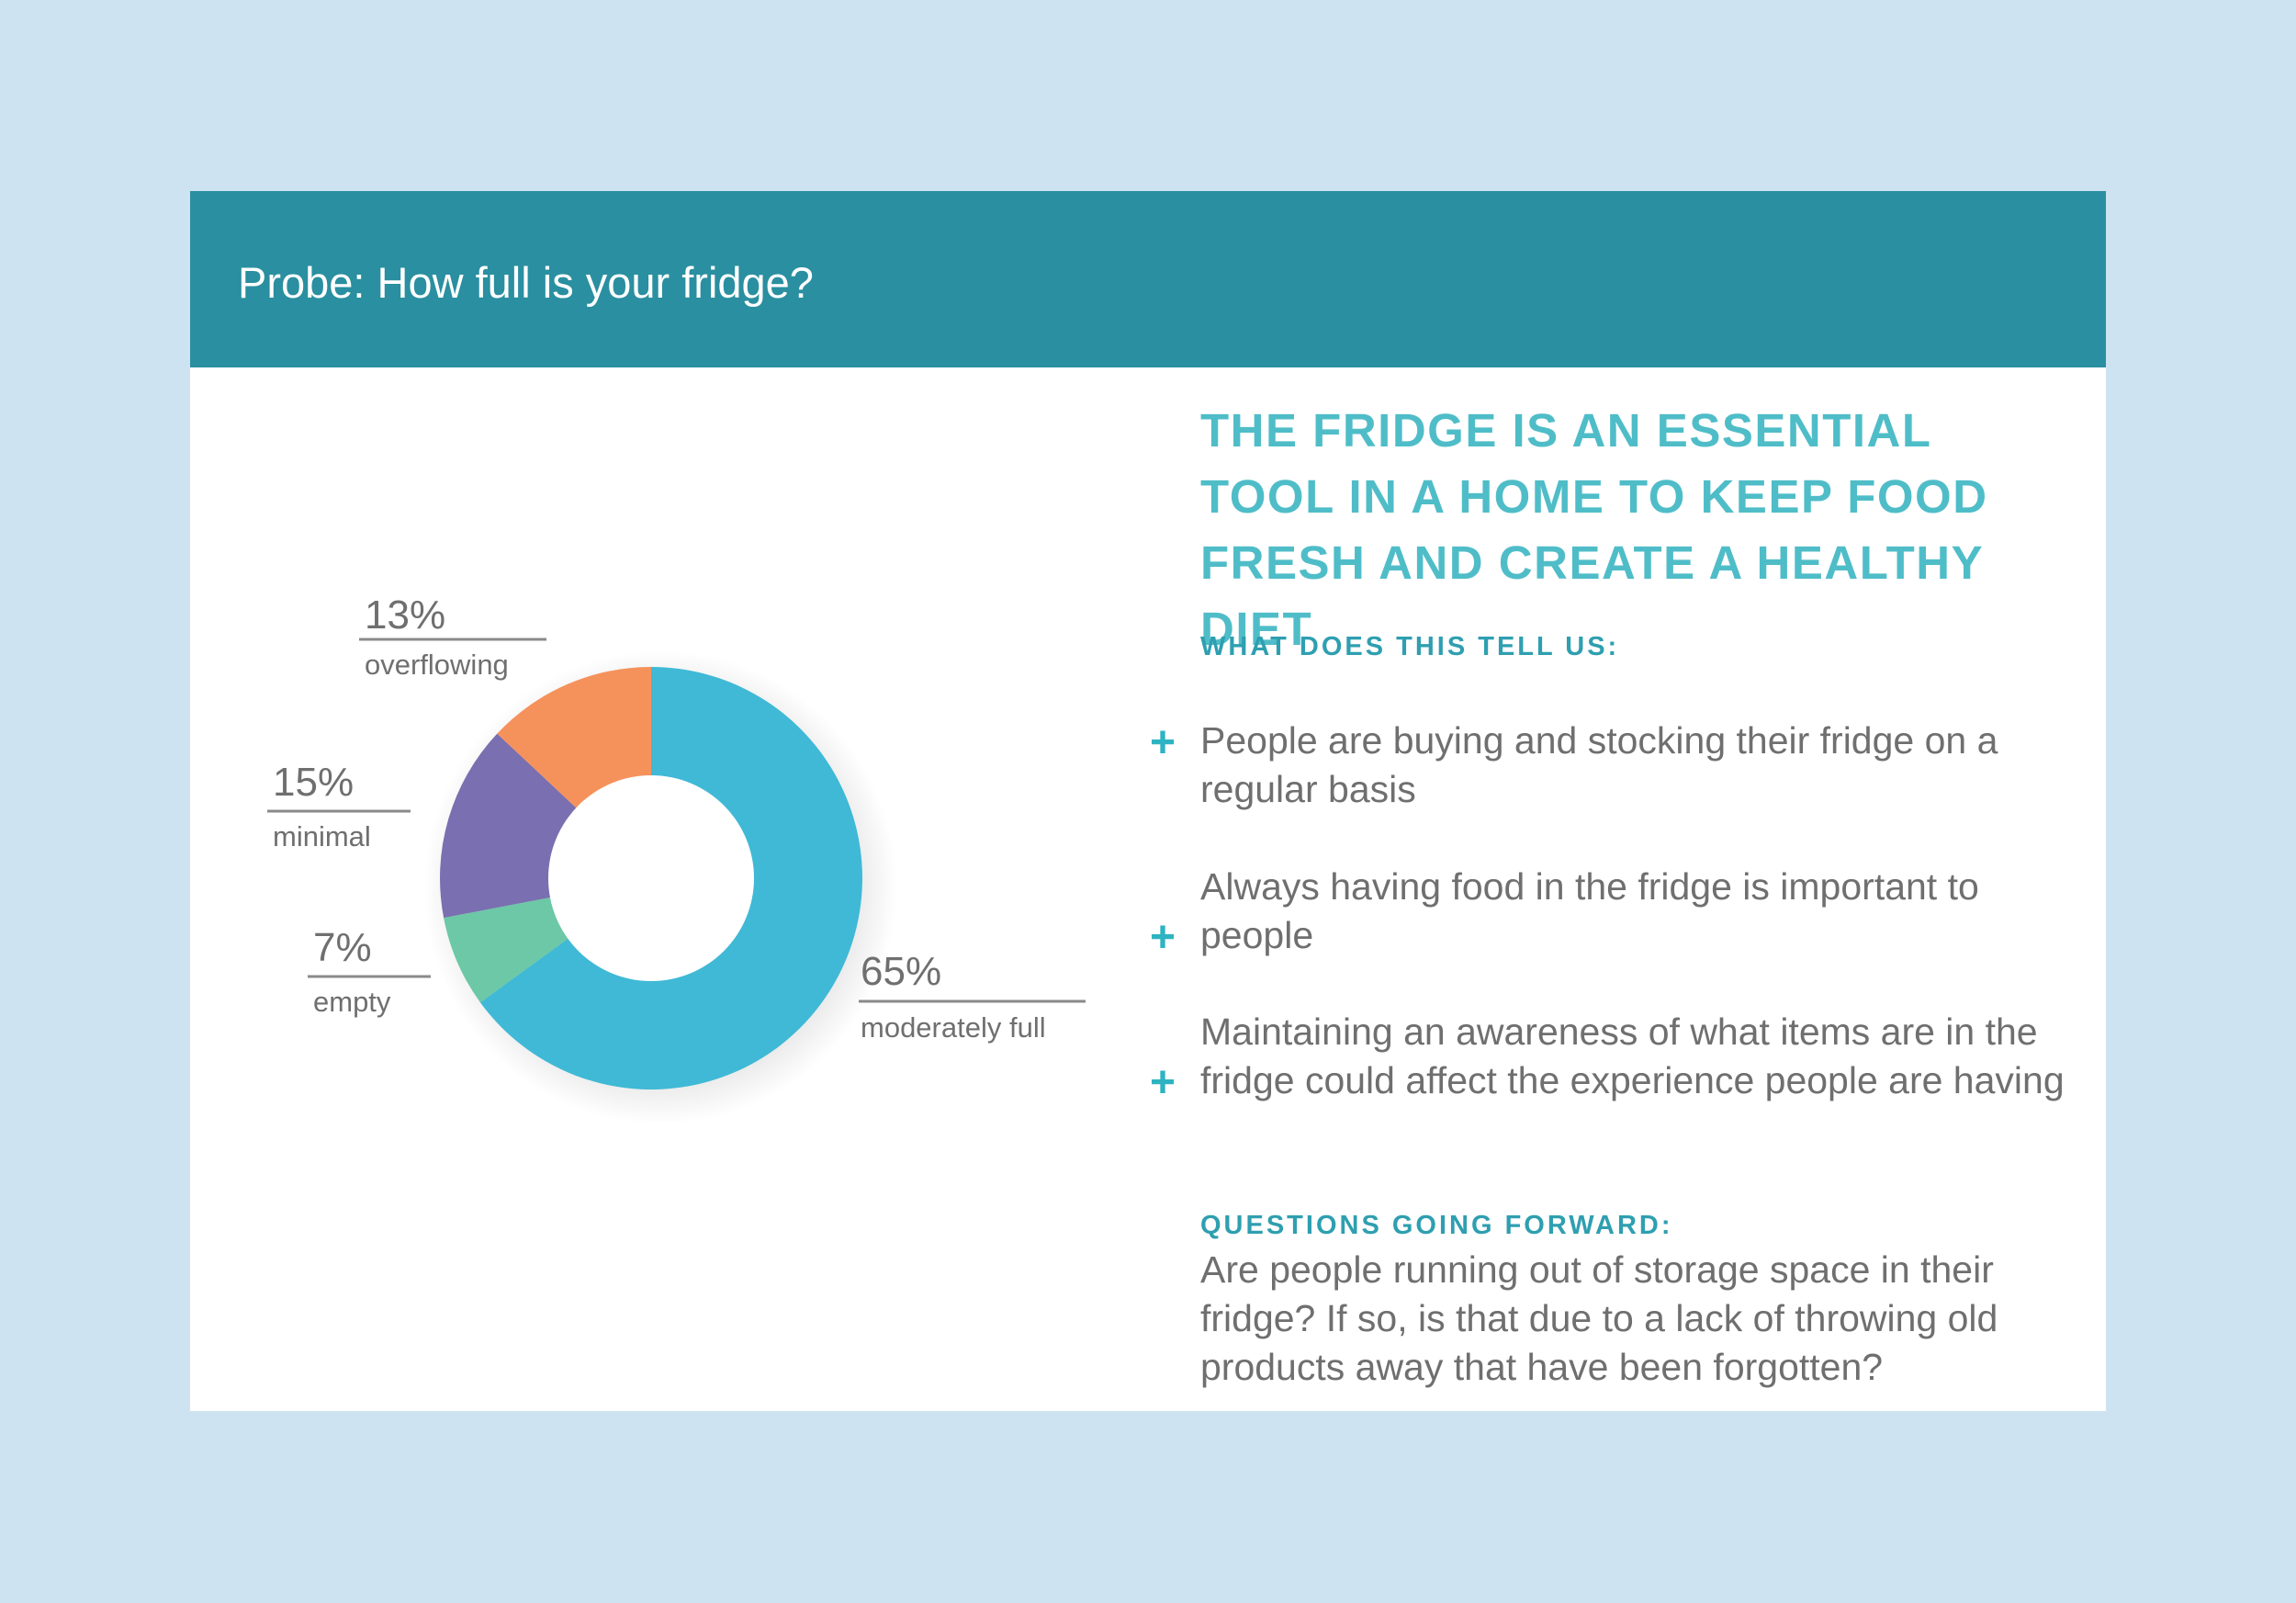  Describe the element at coordinates (352, 1002) in the screenshot. I see `slice-category-label: empty` at that location.